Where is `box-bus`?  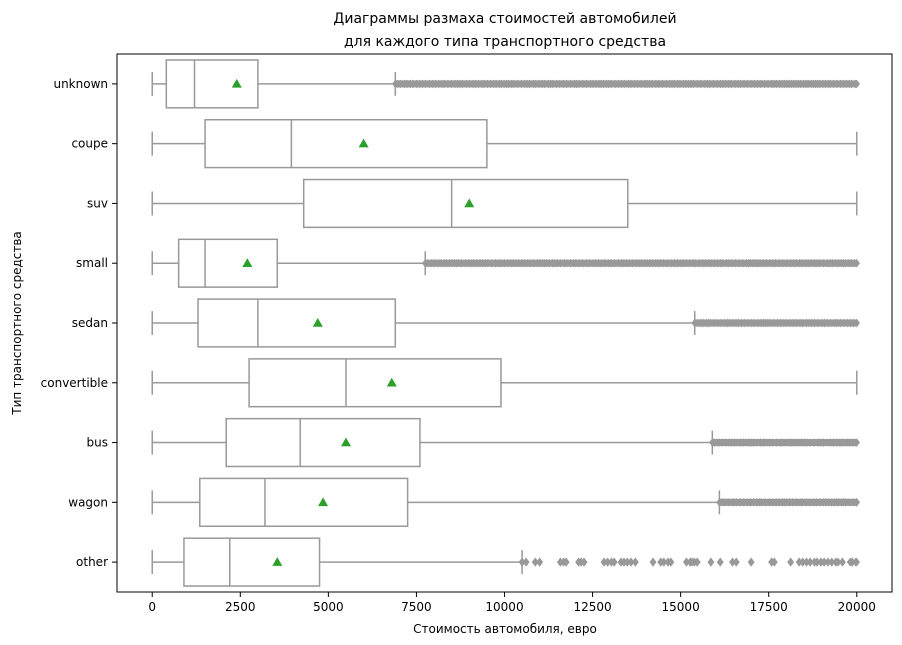
box-bus is located at coordinates (323, 442).